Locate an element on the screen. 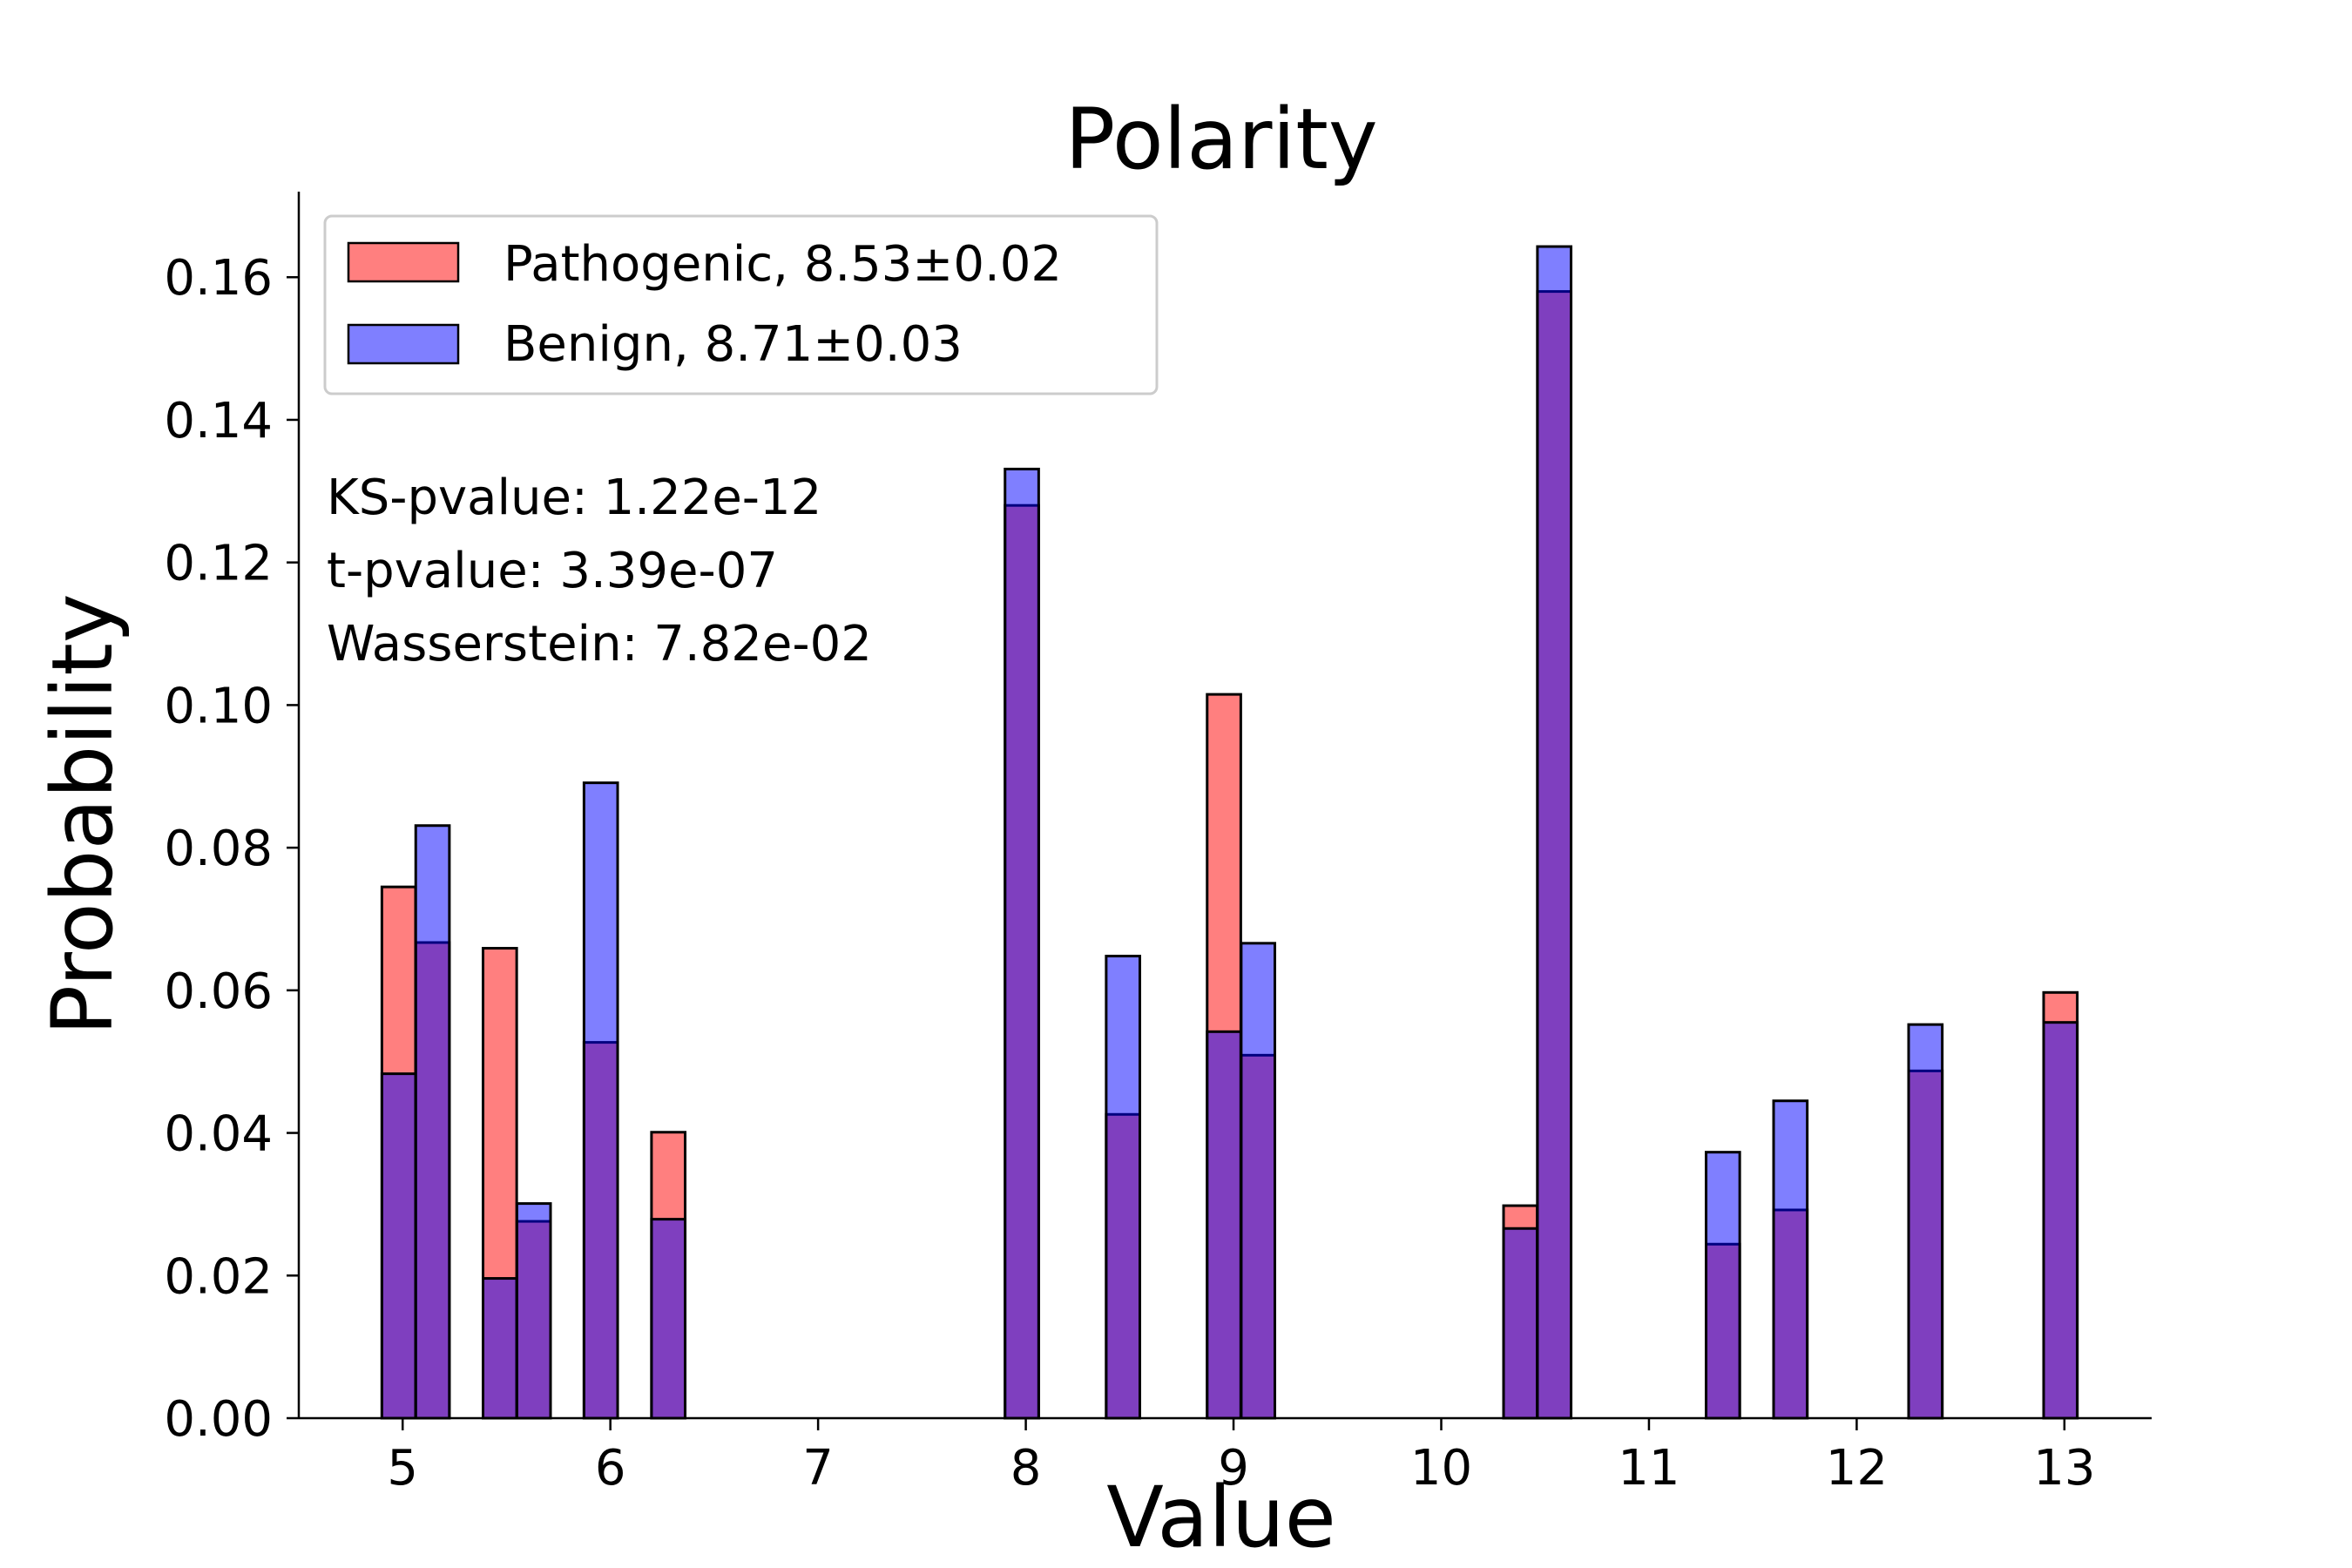 The height and width of the screenshot is (1568, 2352). y-tick-label: 0.04 is located at coordinates (218, 1134).